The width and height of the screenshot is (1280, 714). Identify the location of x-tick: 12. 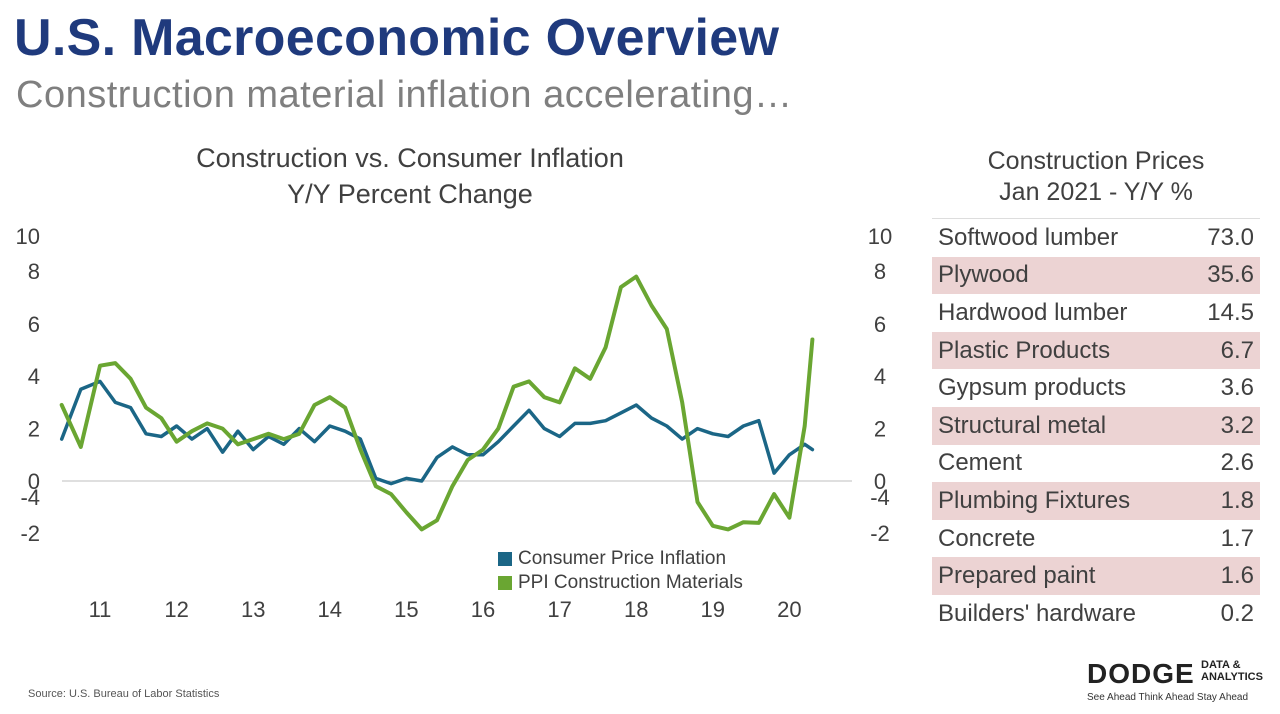
(176, 609).